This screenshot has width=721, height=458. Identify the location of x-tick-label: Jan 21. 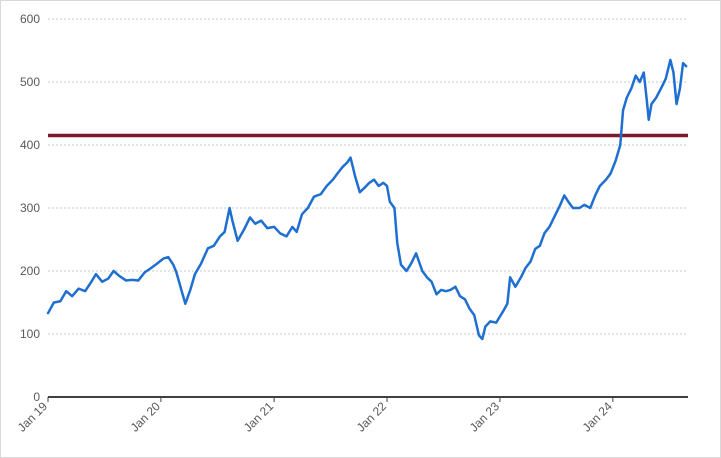
(259, 417).